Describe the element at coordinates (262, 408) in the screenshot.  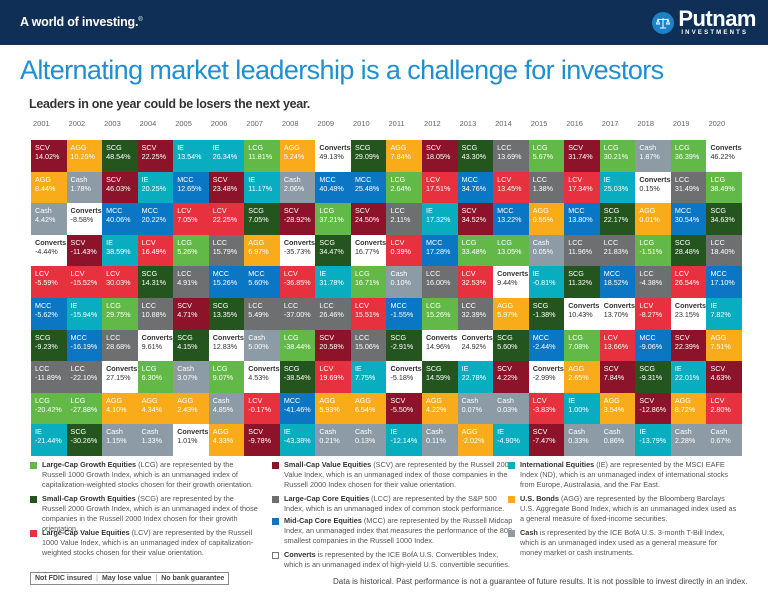
I see `grid-cell-lcv: LCV -0.17%` at that location.